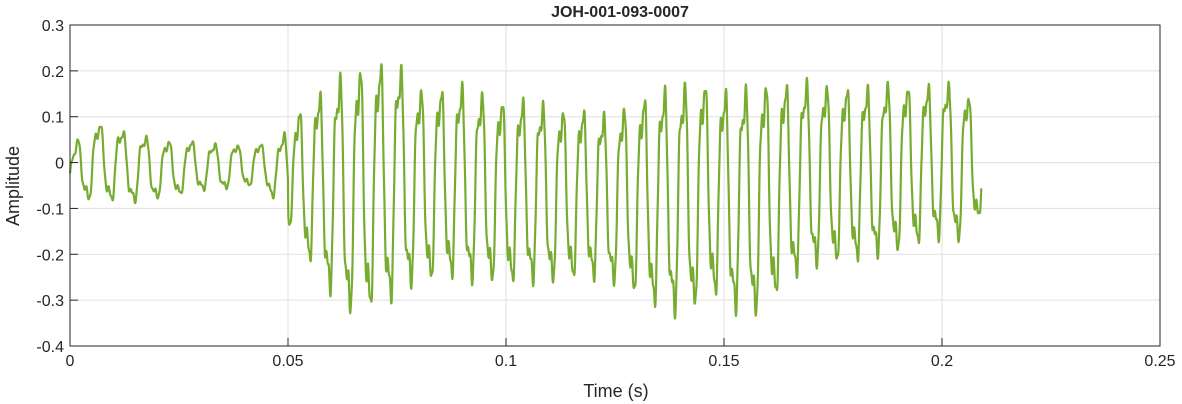 The width and height of the screenshot is (1182, 404). Describe the element at coordinates (506, 361) in the screenshot. I see `x-tick-label: 0.1` at that location.